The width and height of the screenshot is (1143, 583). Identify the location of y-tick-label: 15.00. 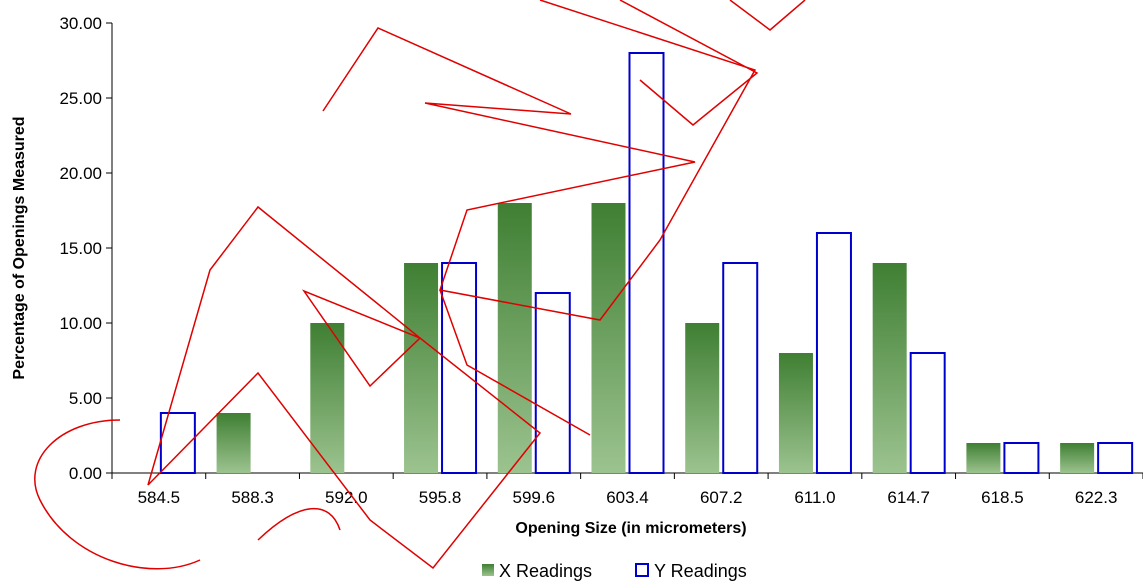
(80, 248).